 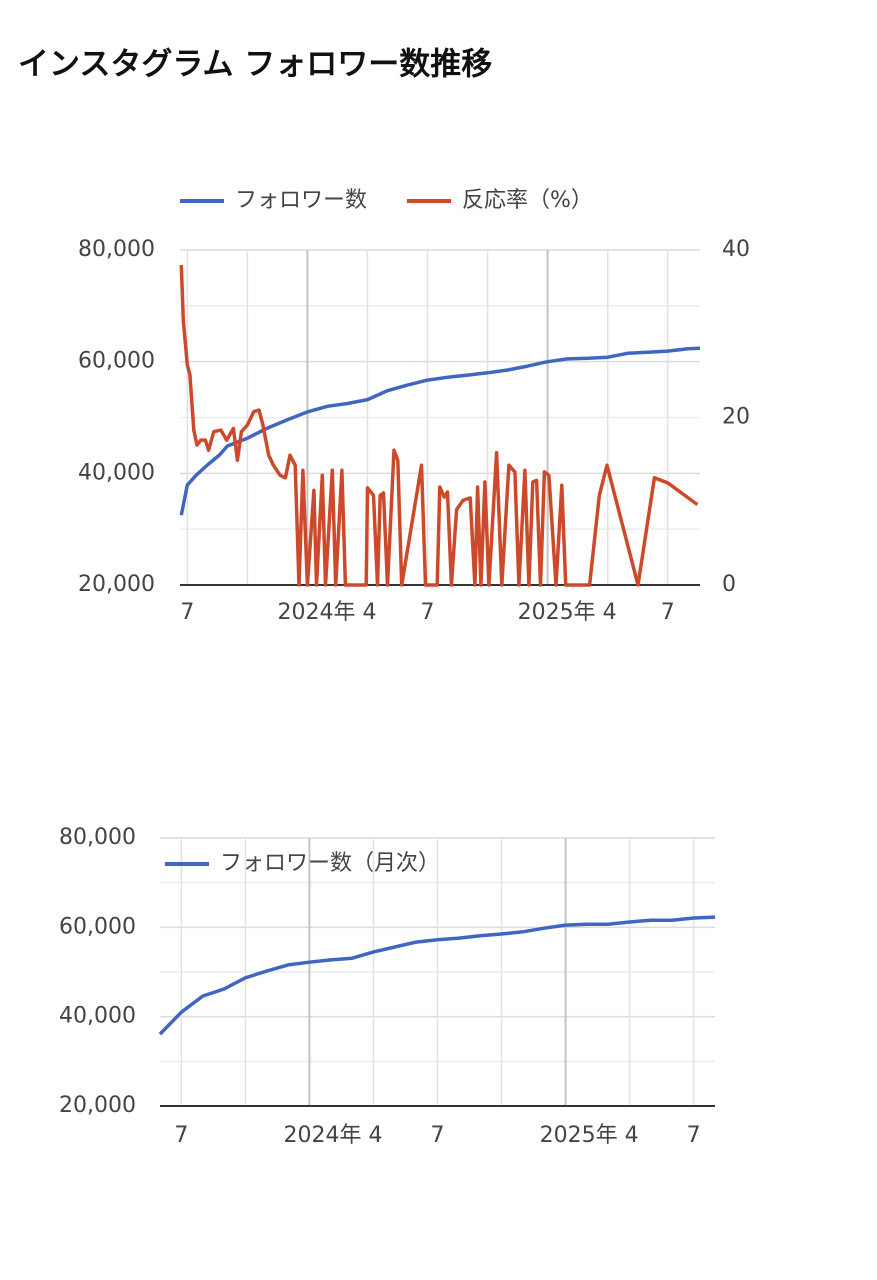 I want to click on y2-tick-label: 0, so click(x=729, y=584).